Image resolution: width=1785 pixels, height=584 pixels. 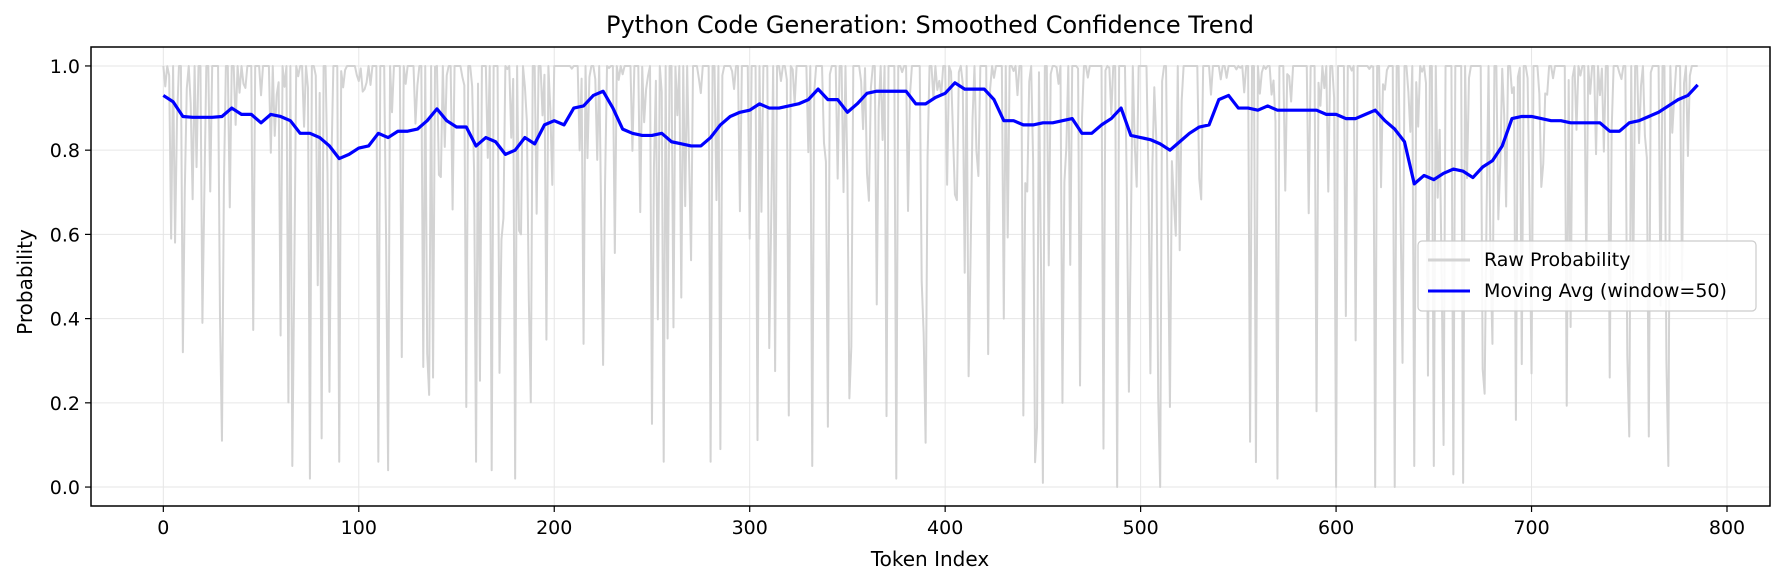 I want to click on x-tick-label: 300, so click(x=750, y=528).